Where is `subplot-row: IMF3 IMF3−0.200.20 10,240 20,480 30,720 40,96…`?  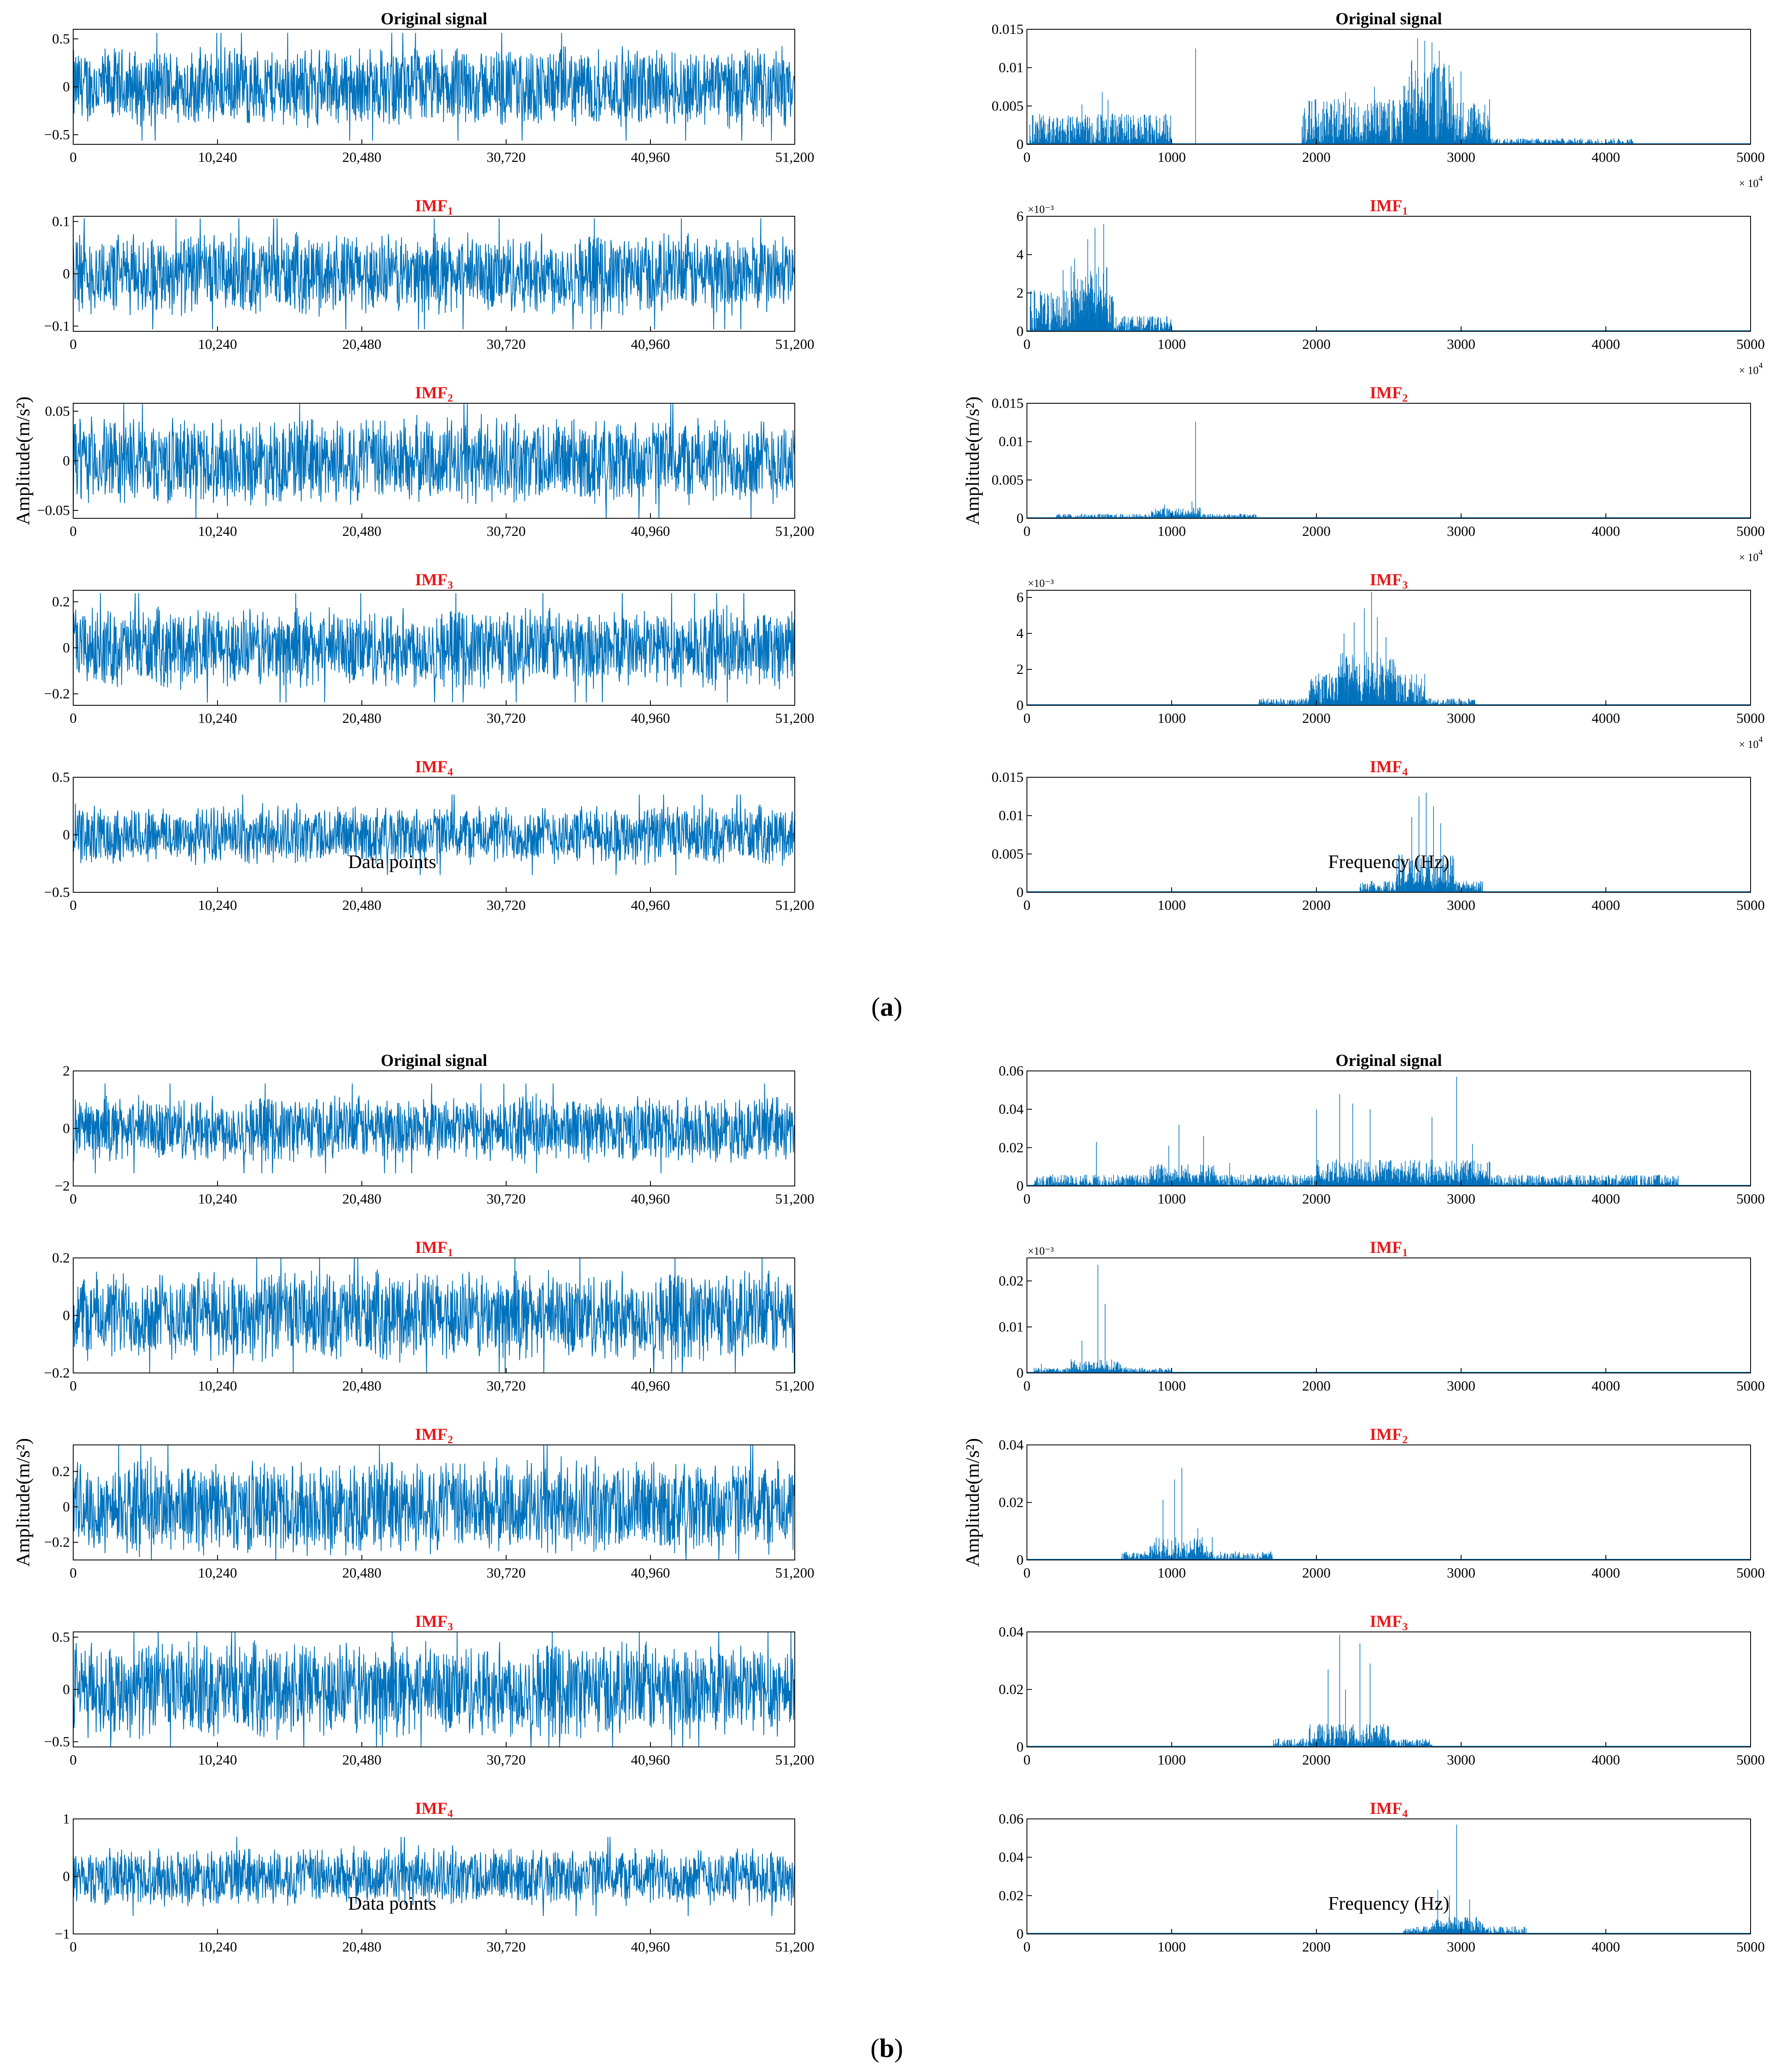
subplot-row: IMF3 IMF3−0.200.20 10,240 20,480 30,720 40,96… is located at coordinates (904, 660).